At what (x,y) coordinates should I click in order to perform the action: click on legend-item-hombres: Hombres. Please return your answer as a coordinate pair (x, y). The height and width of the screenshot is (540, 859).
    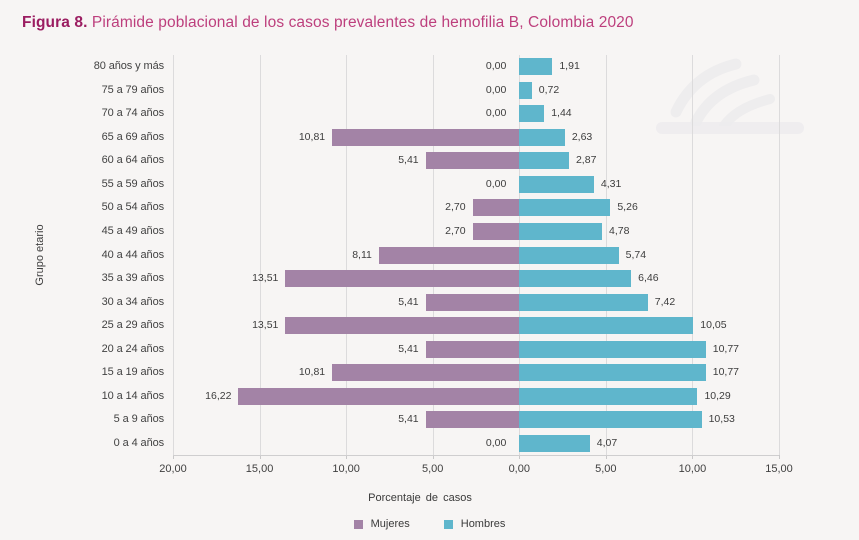
    Looking at the image, I should click on (474, 524).